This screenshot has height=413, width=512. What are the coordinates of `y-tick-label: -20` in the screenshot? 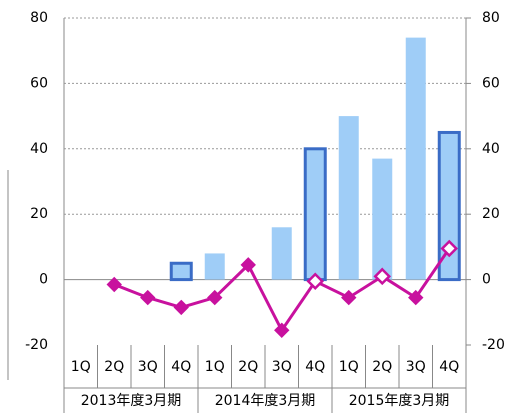 It's located at (36, 345).